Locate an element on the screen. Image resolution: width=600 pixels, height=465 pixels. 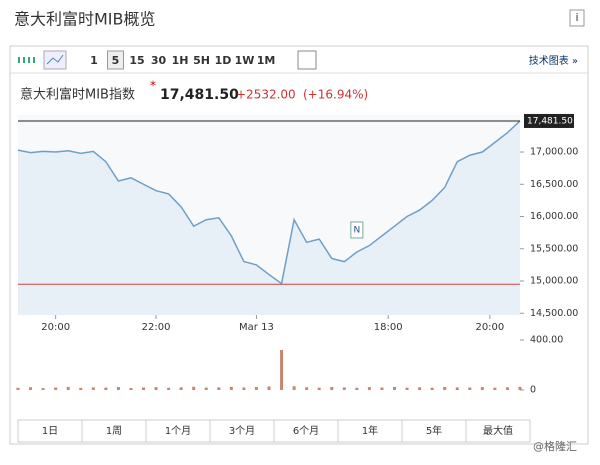
y-tick-label: 16,500.00 is located at coordinates (554, 184).